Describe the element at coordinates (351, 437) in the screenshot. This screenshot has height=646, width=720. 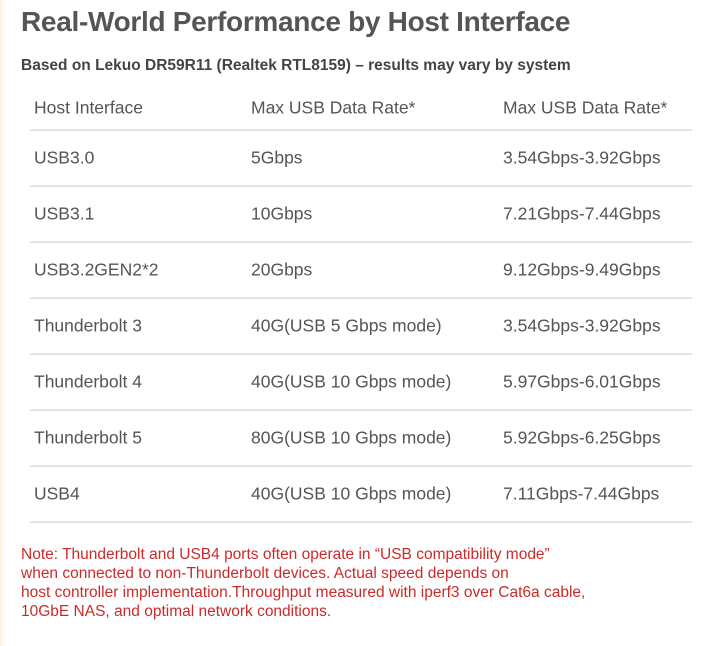
I see `cell-max-rate: 80G(USB 10 Gbps mode)` at that location.